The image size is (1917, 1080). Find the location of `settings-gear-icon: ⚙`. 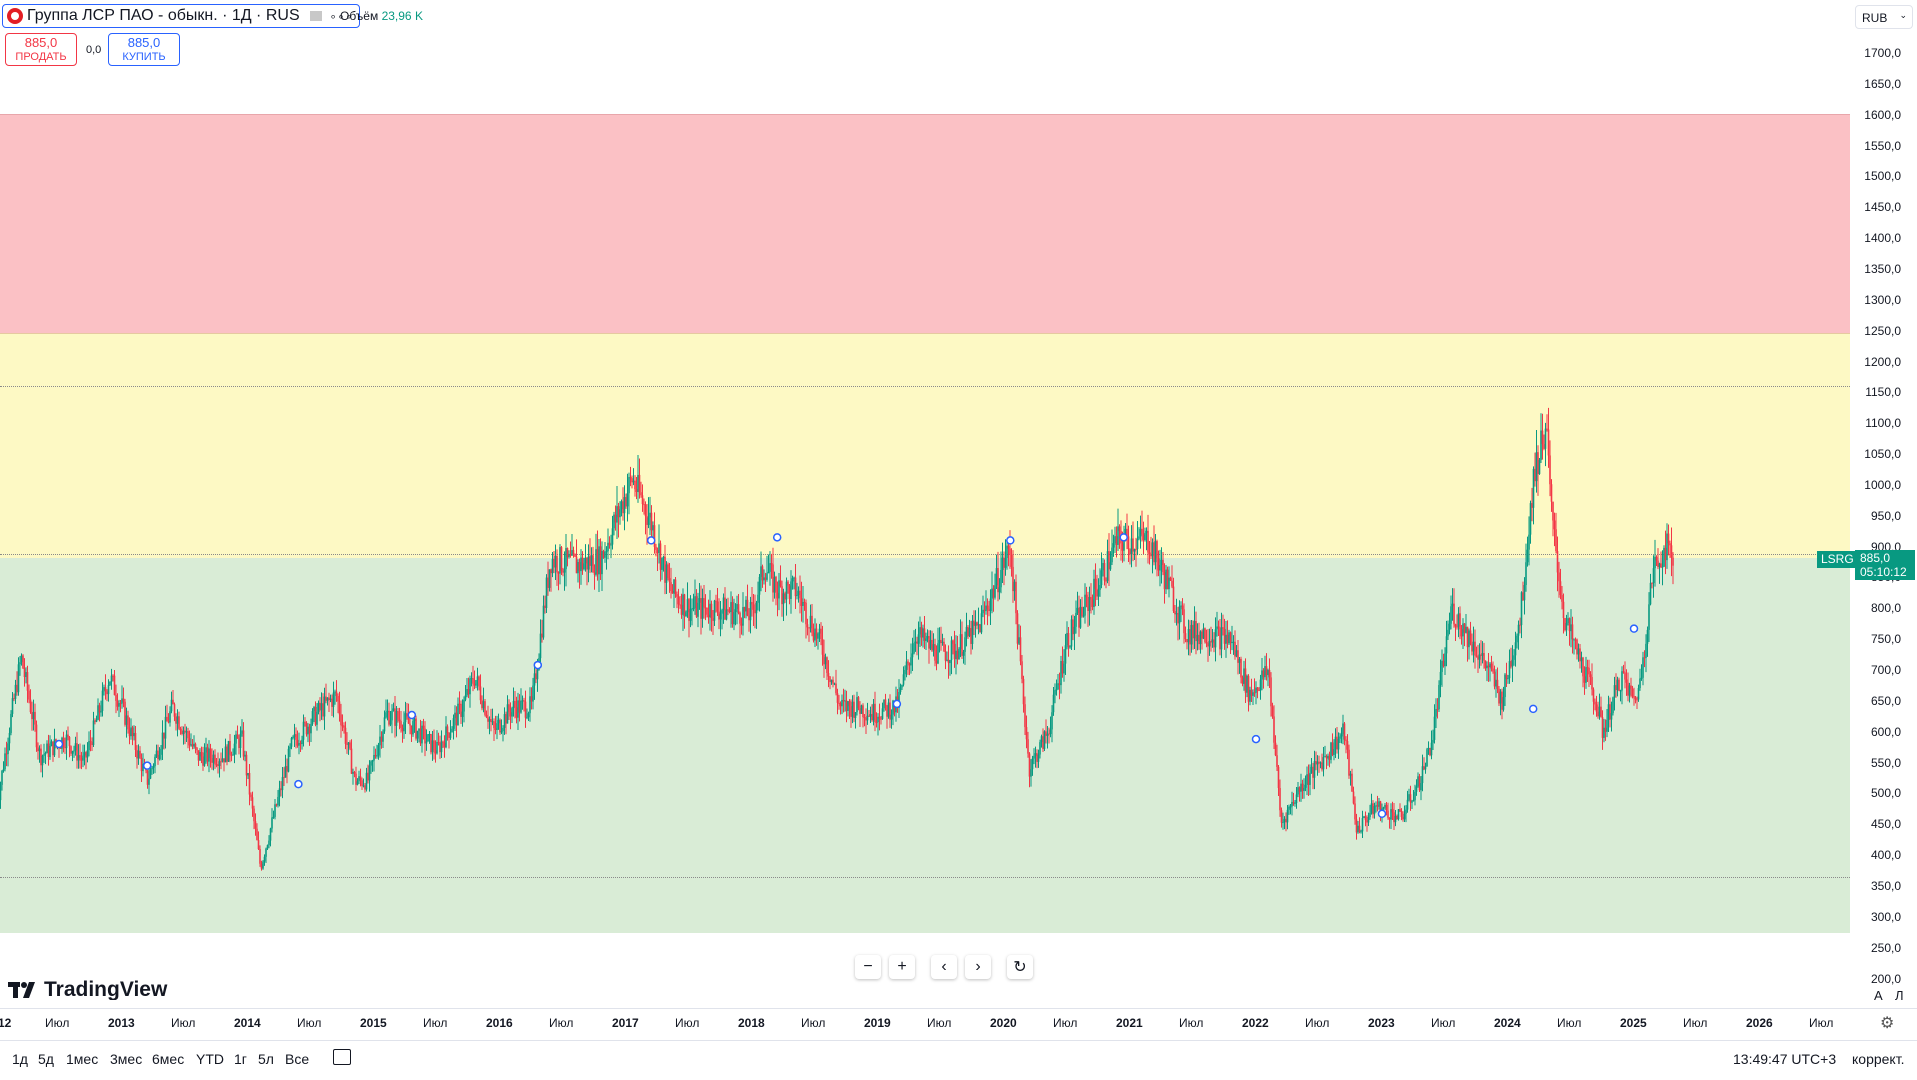

settings-gear-icon: ⚙ is located at coordinates (1887, 1023).